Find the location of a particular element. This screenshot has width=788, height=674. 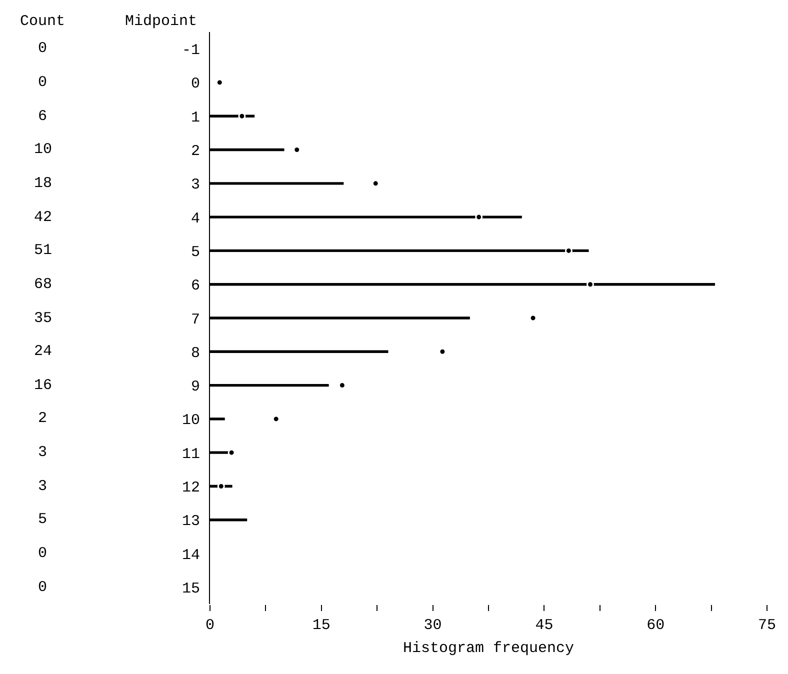

data-label: 24 is located at coordinates (43, 351).